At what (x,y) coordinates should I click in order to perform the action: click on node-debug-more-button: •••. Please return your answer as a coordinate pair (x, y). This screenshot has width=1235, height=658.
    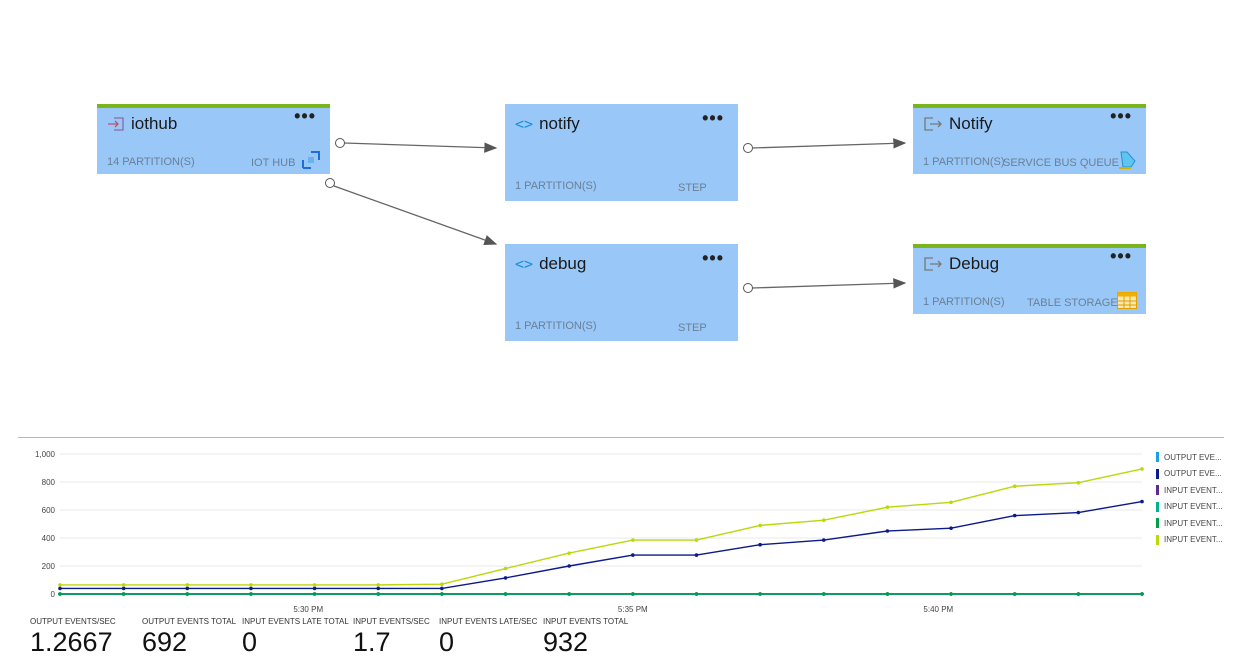
    Looking at the image, I should click on (713, 258).